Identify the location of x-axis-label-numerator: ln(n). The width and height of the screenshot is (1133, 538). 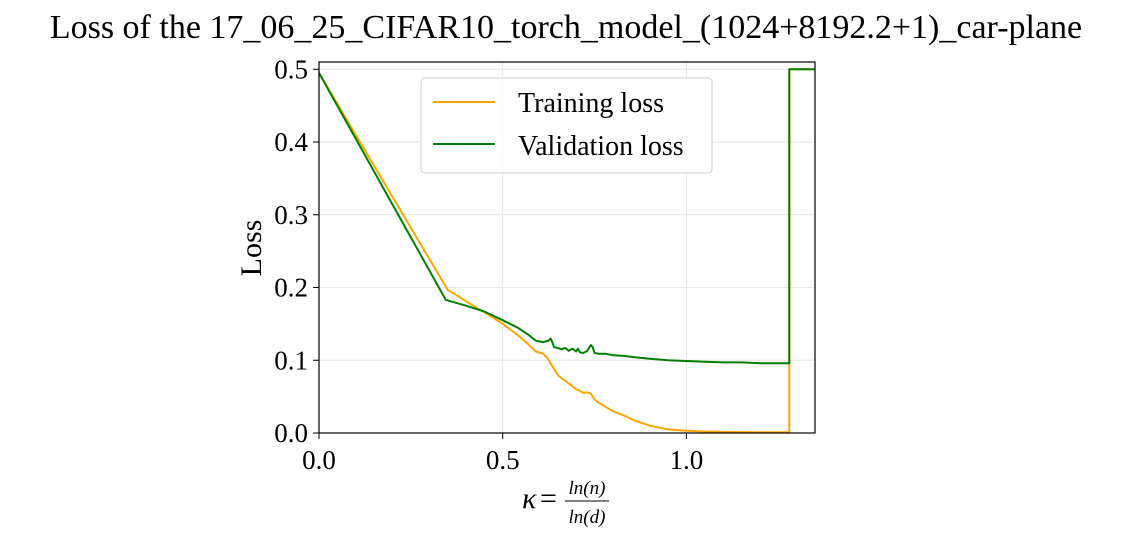
(587, 488).